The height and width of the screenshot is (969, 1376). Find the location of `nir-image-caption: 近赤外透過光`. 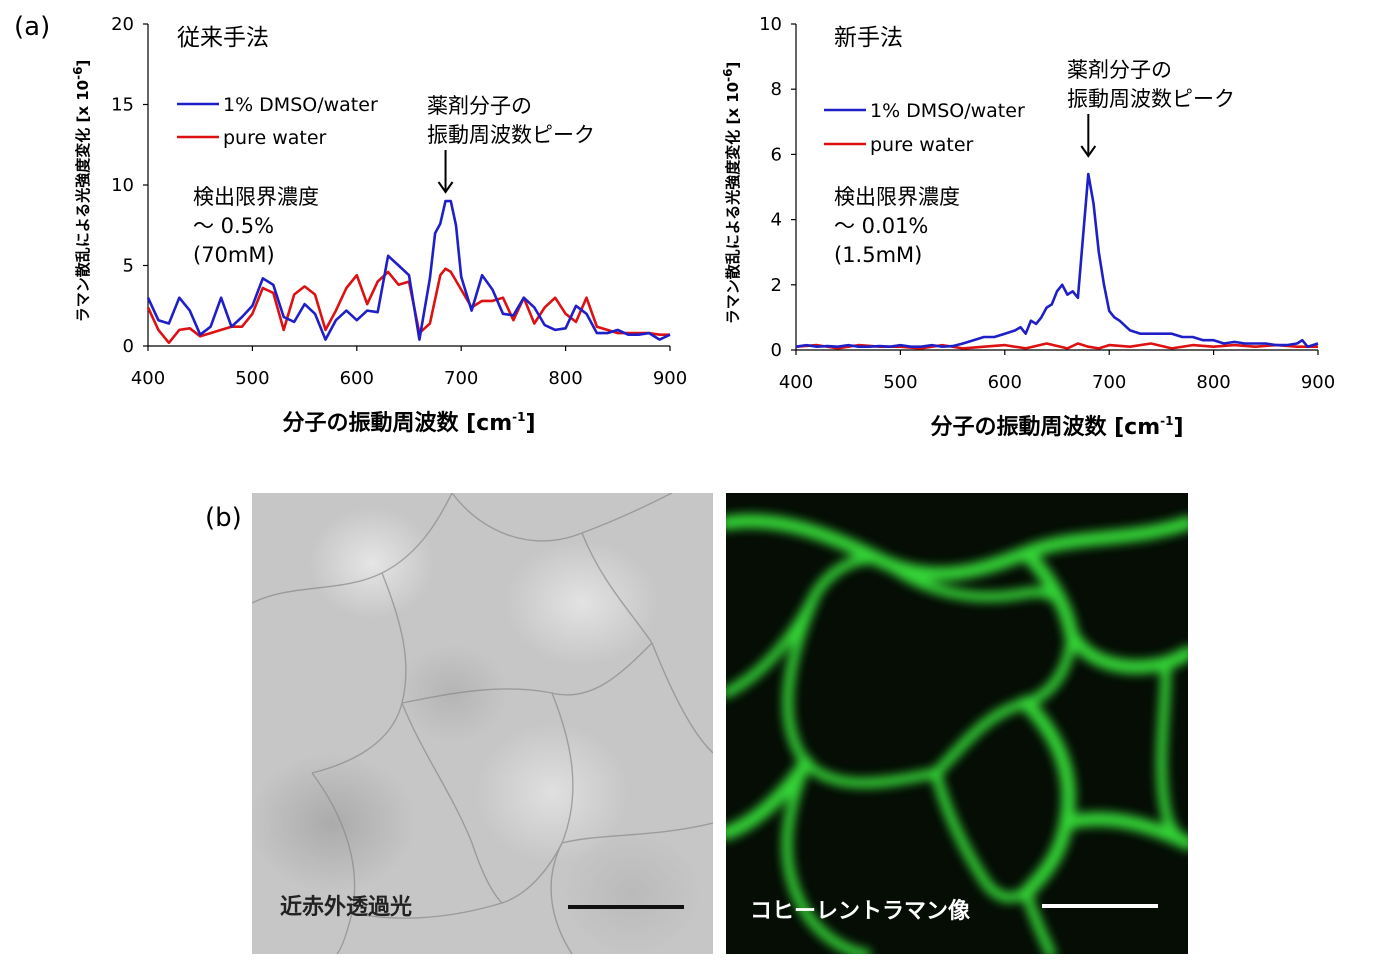

nir-image-caption: 近赤外透過光 is located at coordinates (346, 907).